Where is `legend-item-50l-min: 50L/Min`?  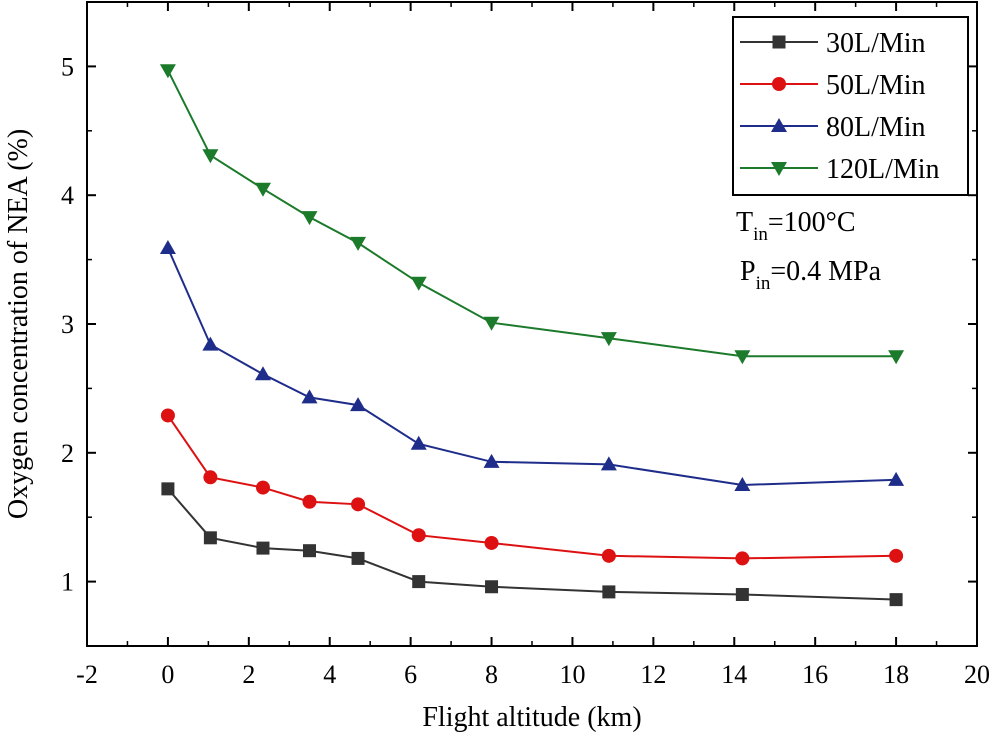
legend-item-50l-min: 50L/Min is located at coordinates (833, 85).